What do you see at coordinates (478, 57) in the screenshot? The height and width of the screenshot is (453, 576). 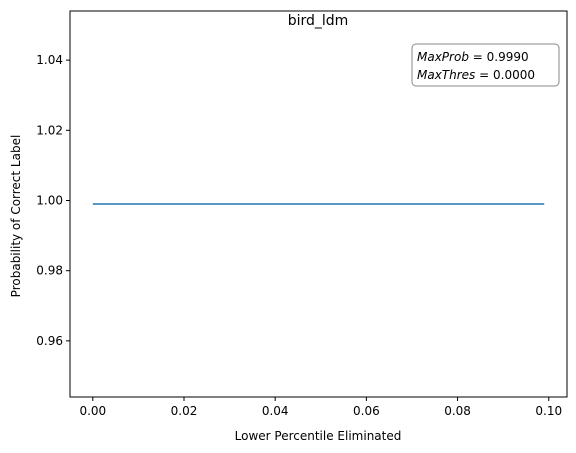 I see `annotation-equals-1: =` at bounding box center [478, 57].